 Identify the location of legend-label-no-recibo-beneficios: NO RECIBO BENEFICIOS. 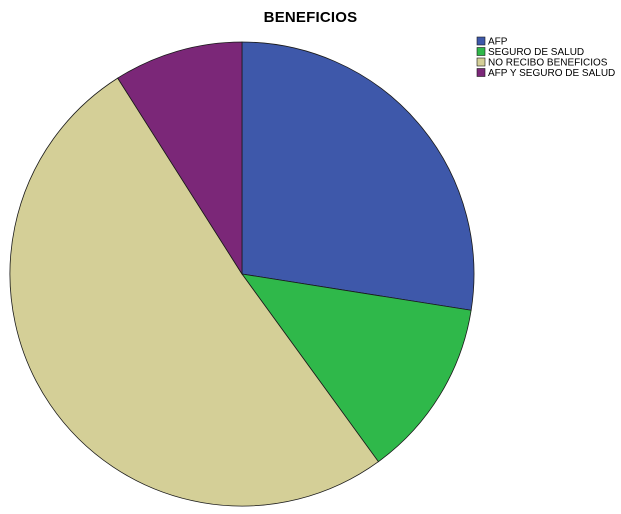
(548, 63).